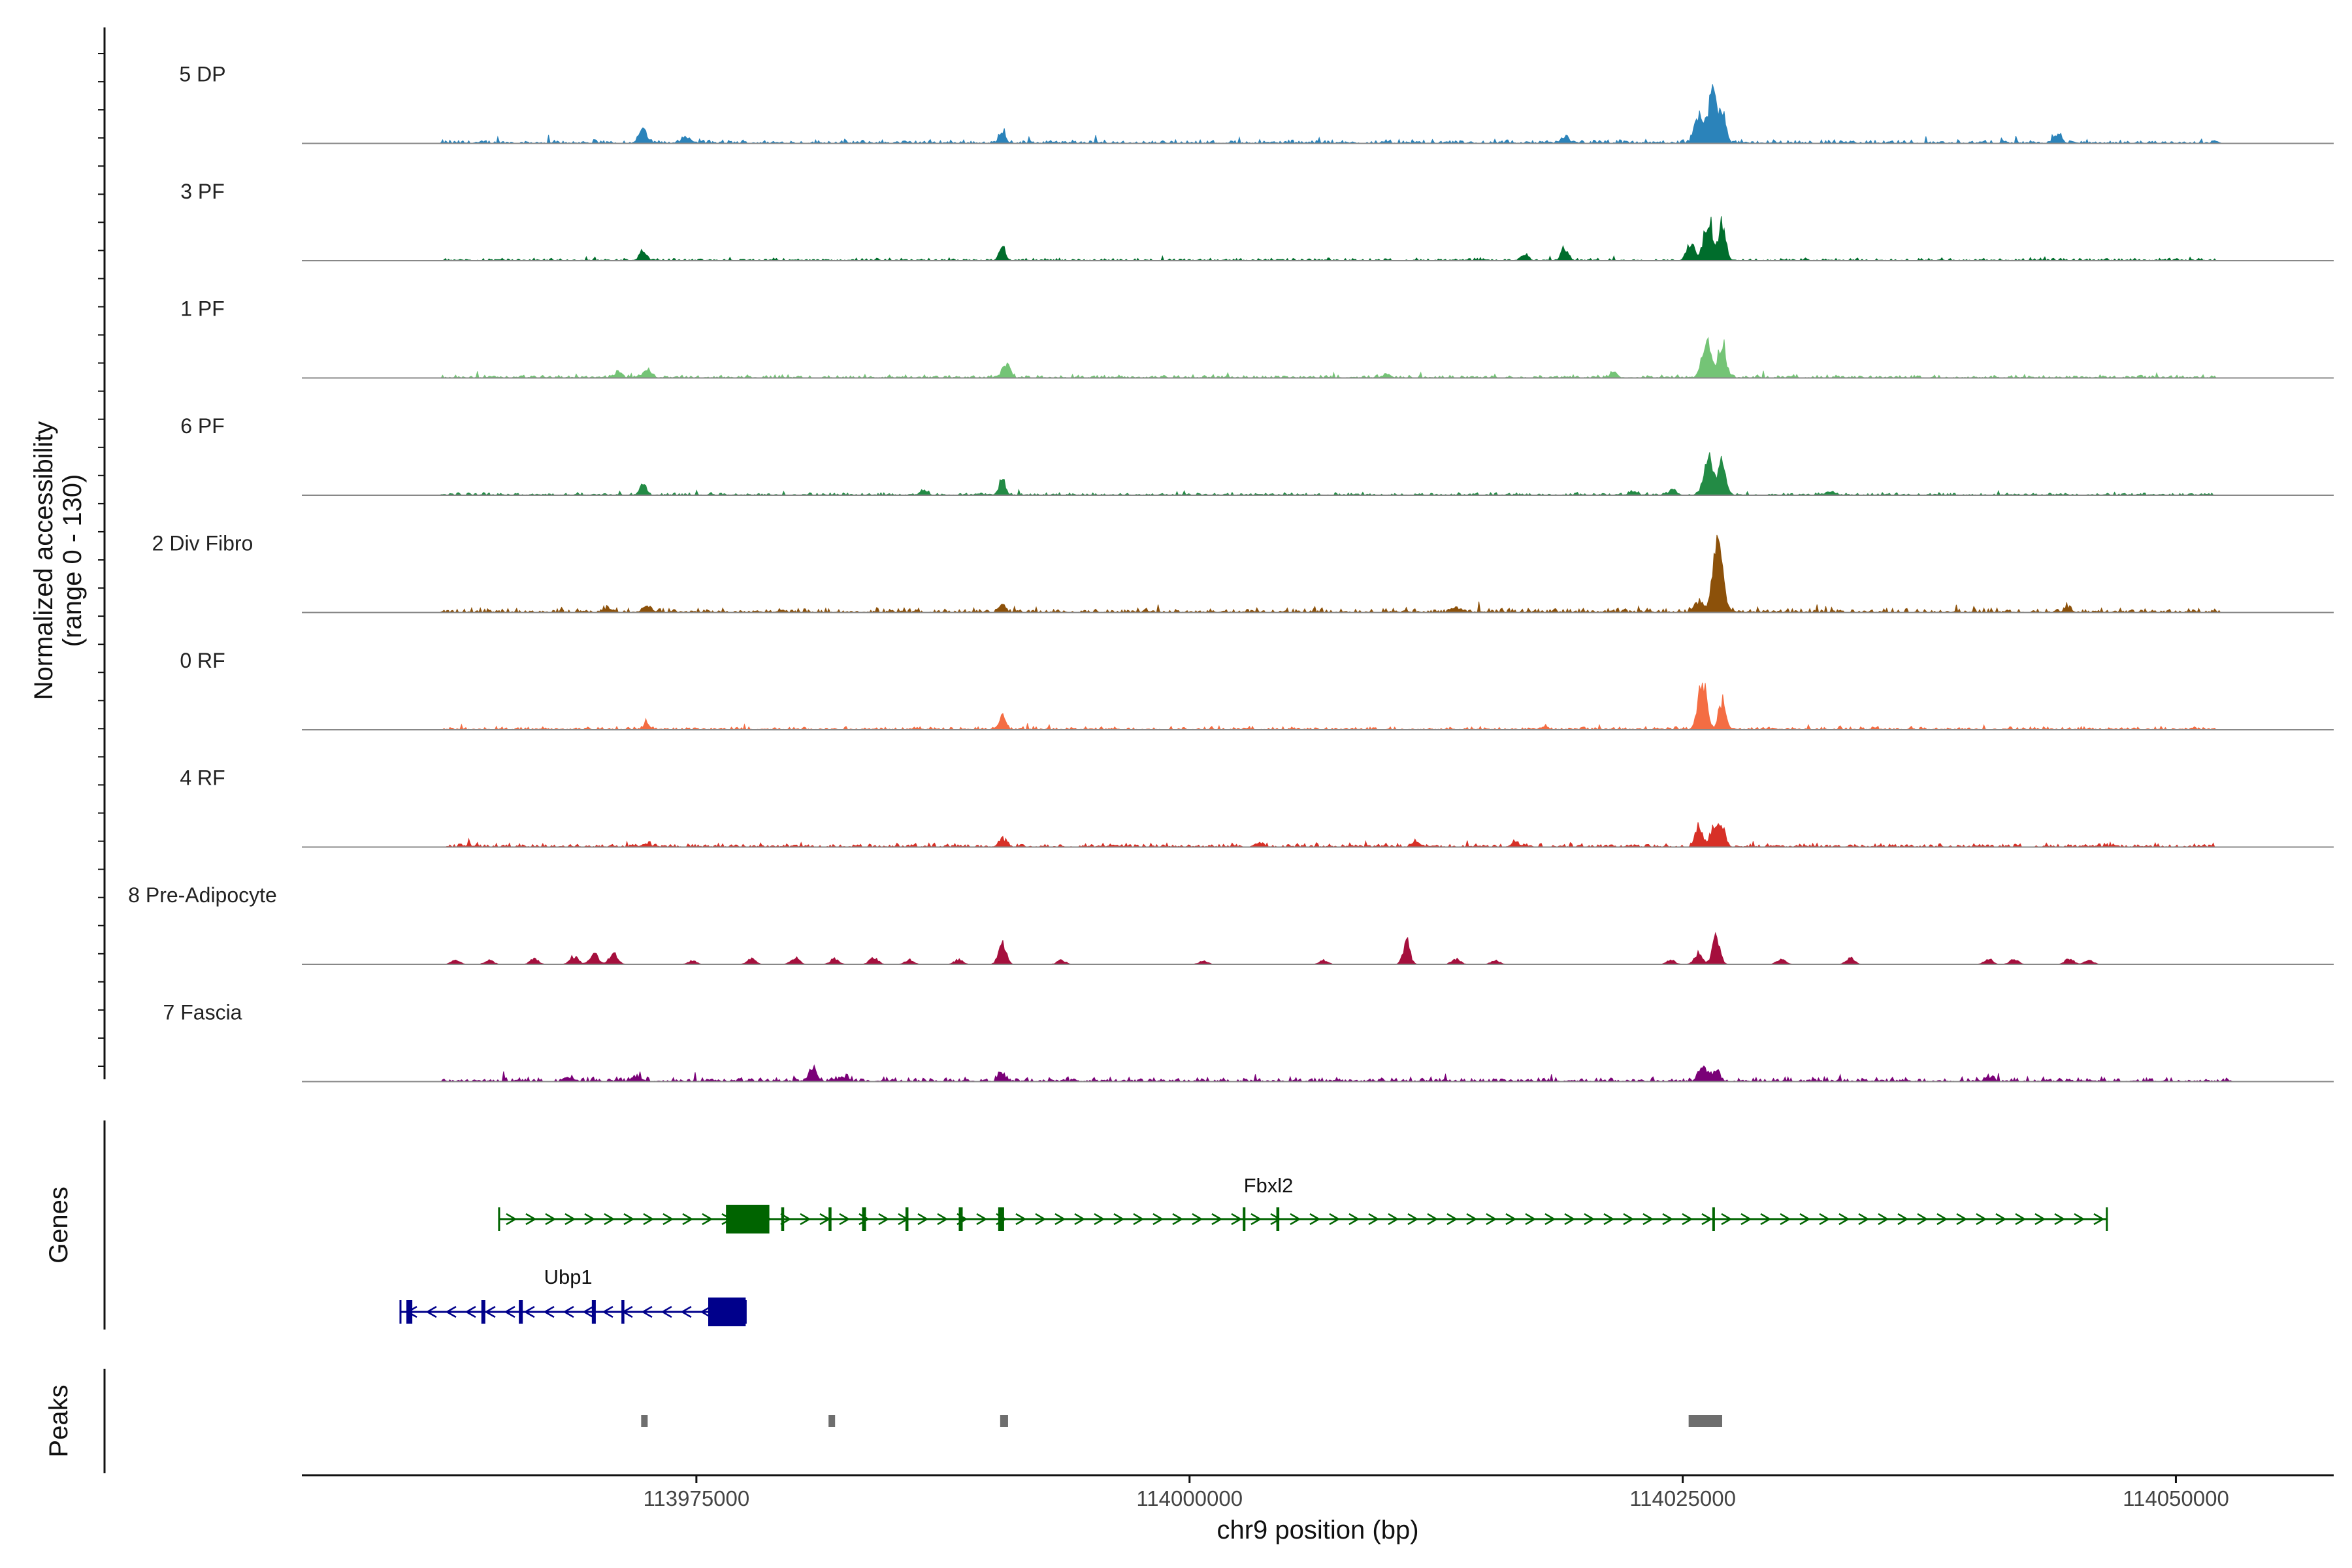  Describe the element at coordinates (1231, 924) in the screenshot. I see `track-8-pre-adipocyte: 8 Pre-Adipocyte` at that location.